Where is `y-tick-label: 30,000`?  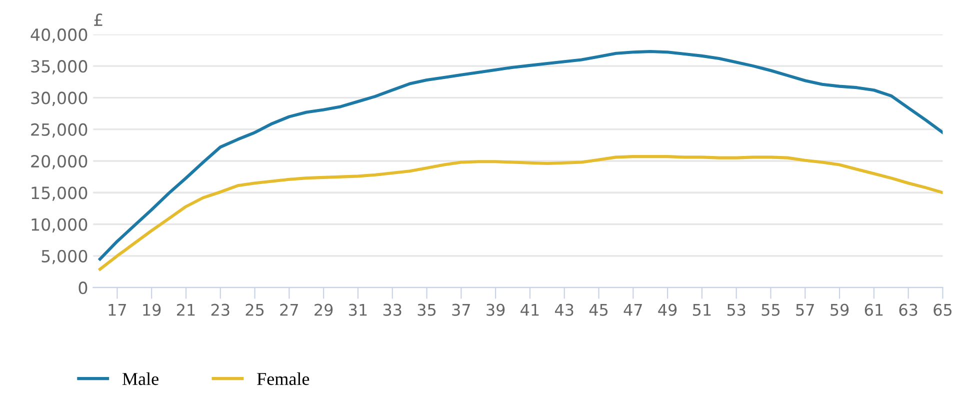 y-tick-label: 30,000 is located at coordinates (59, 99).